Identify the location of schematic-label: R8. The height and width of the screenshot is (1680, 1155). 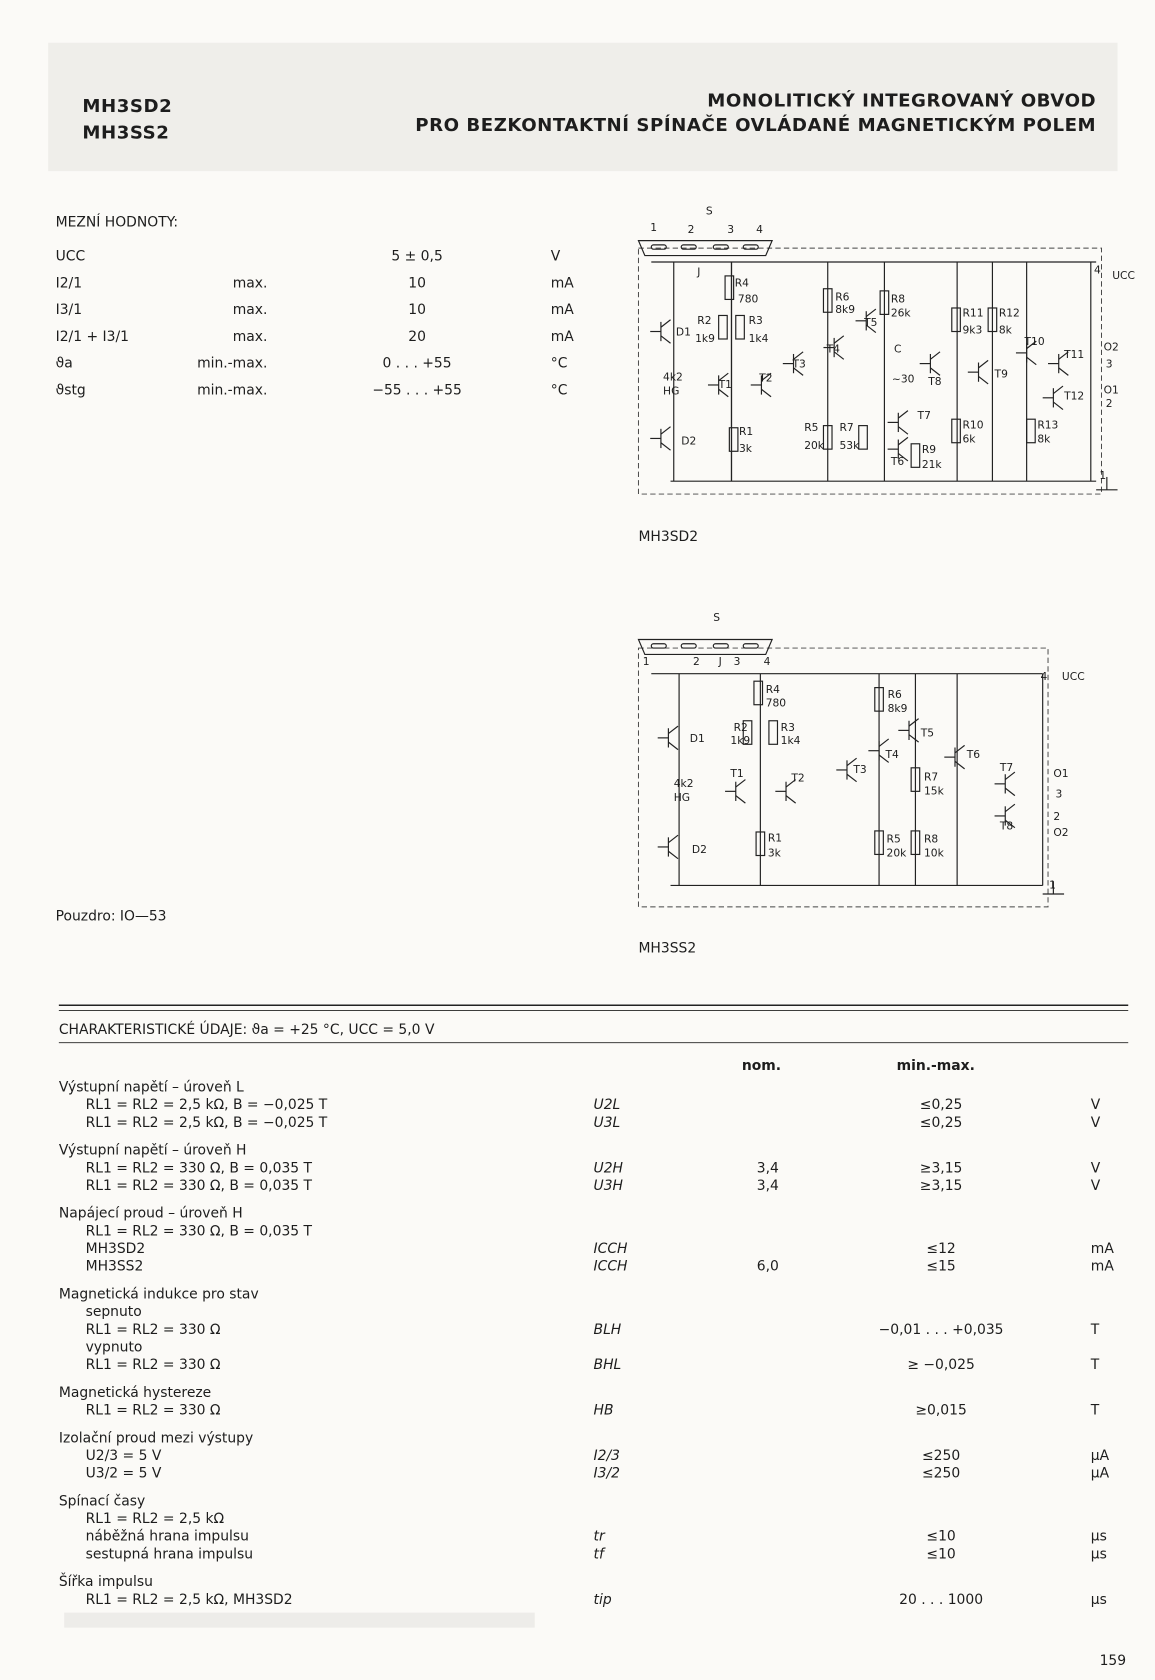
(898, 298).